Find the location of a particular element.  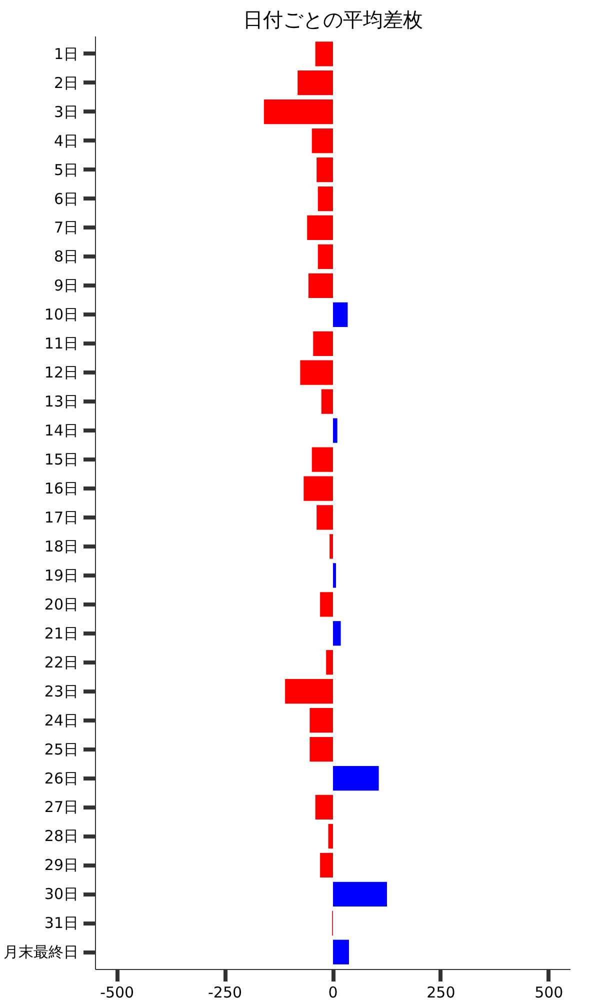

y-tick-label: 2日 is located at coordinates (66, 83).